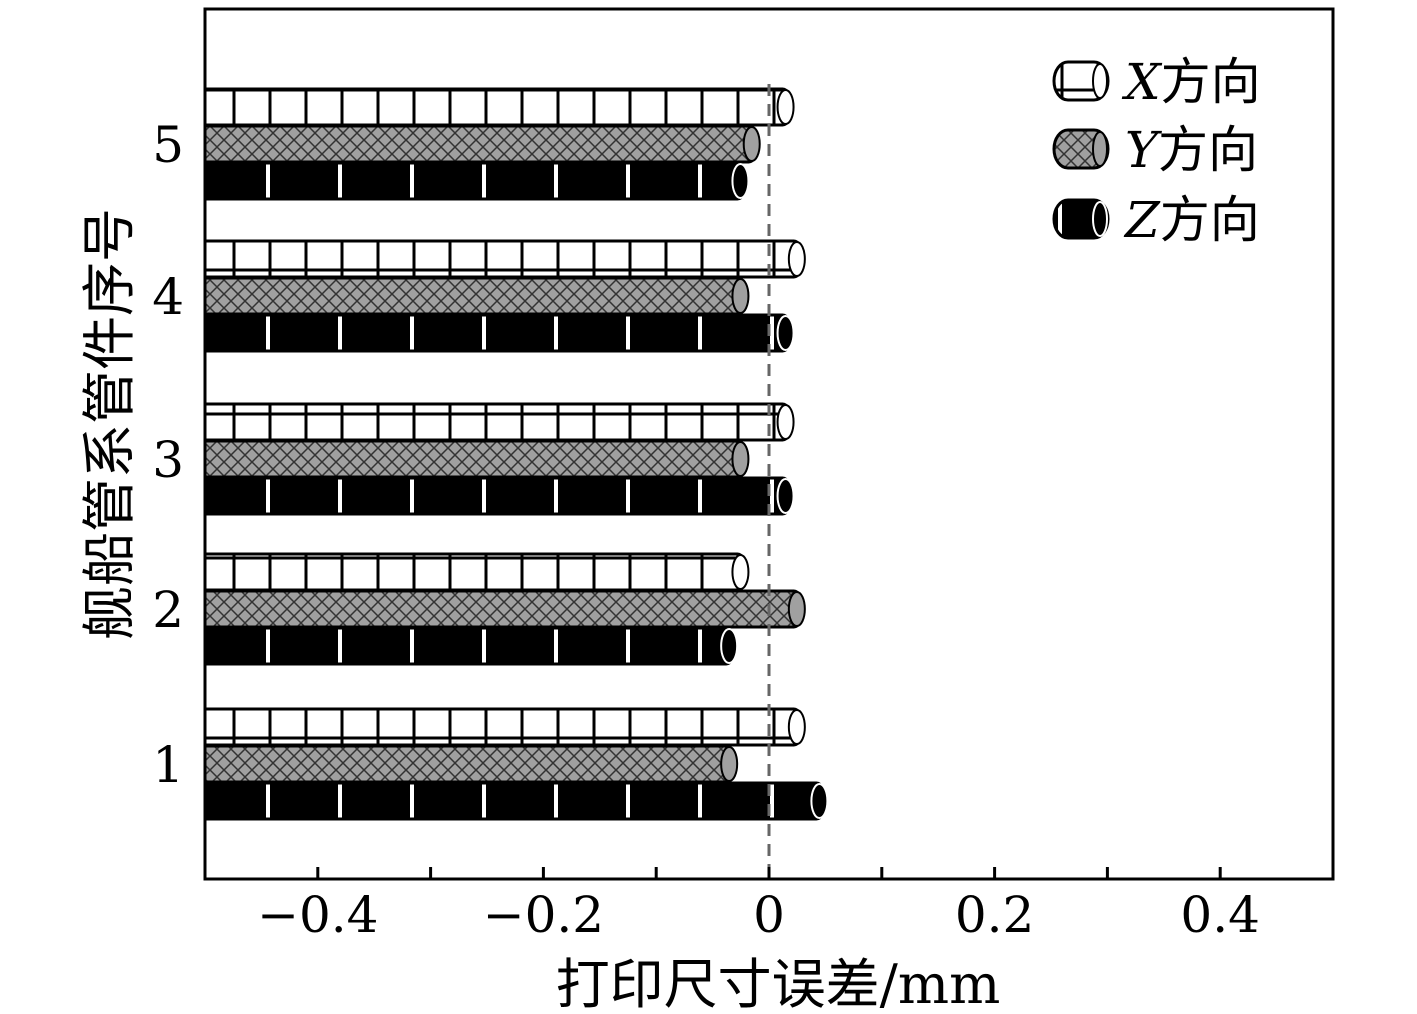 Image resolution: width=1417 pixels, height=1014 pixels. What do you see at coordinates (500, 496) in the screenshot?
I see `bar-Z方向-3` at bounding box center [500, 496].